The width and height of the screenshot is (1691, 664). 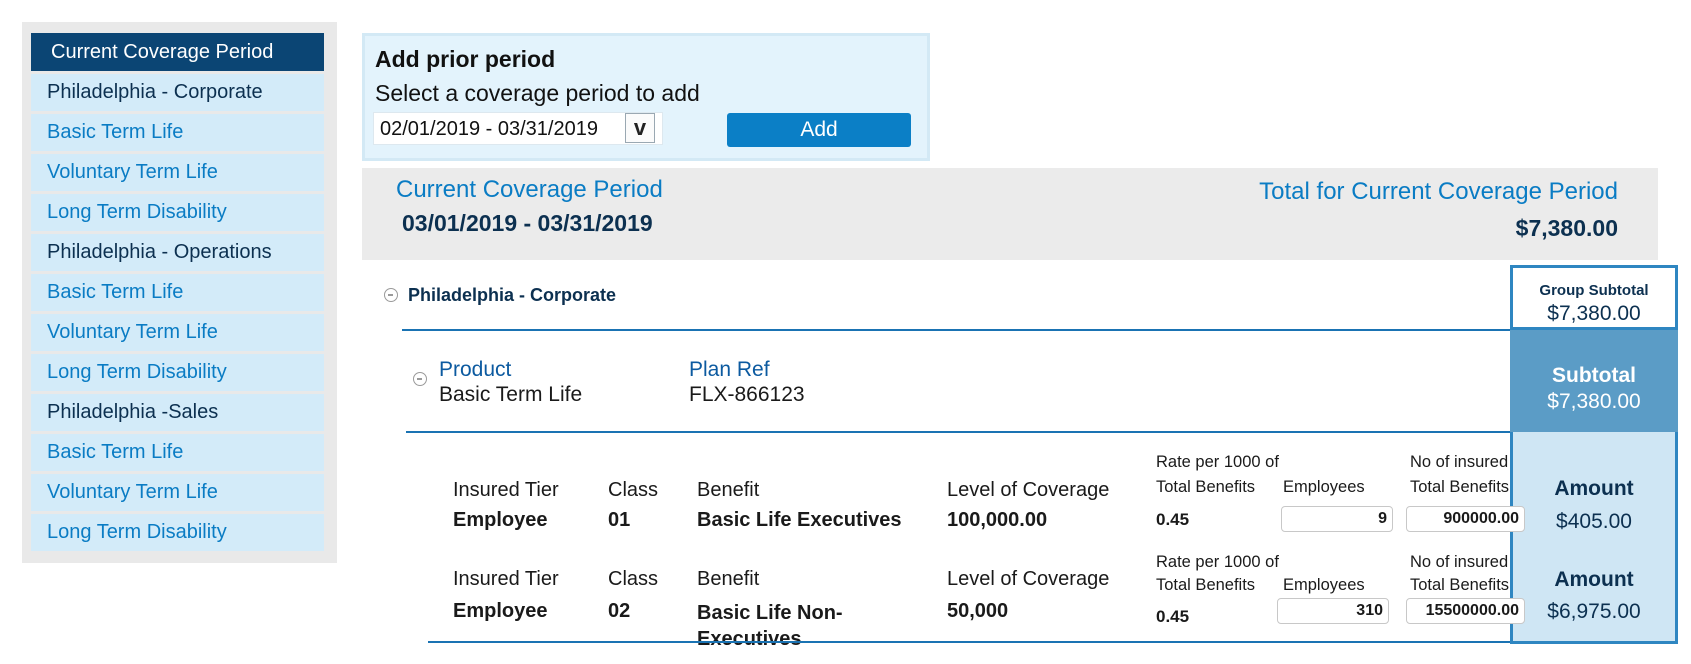 What do you see at coordinates (1594, 521) in the screenshot?
I see `amount-value: $405.00` at bounding box center [1594, 521].